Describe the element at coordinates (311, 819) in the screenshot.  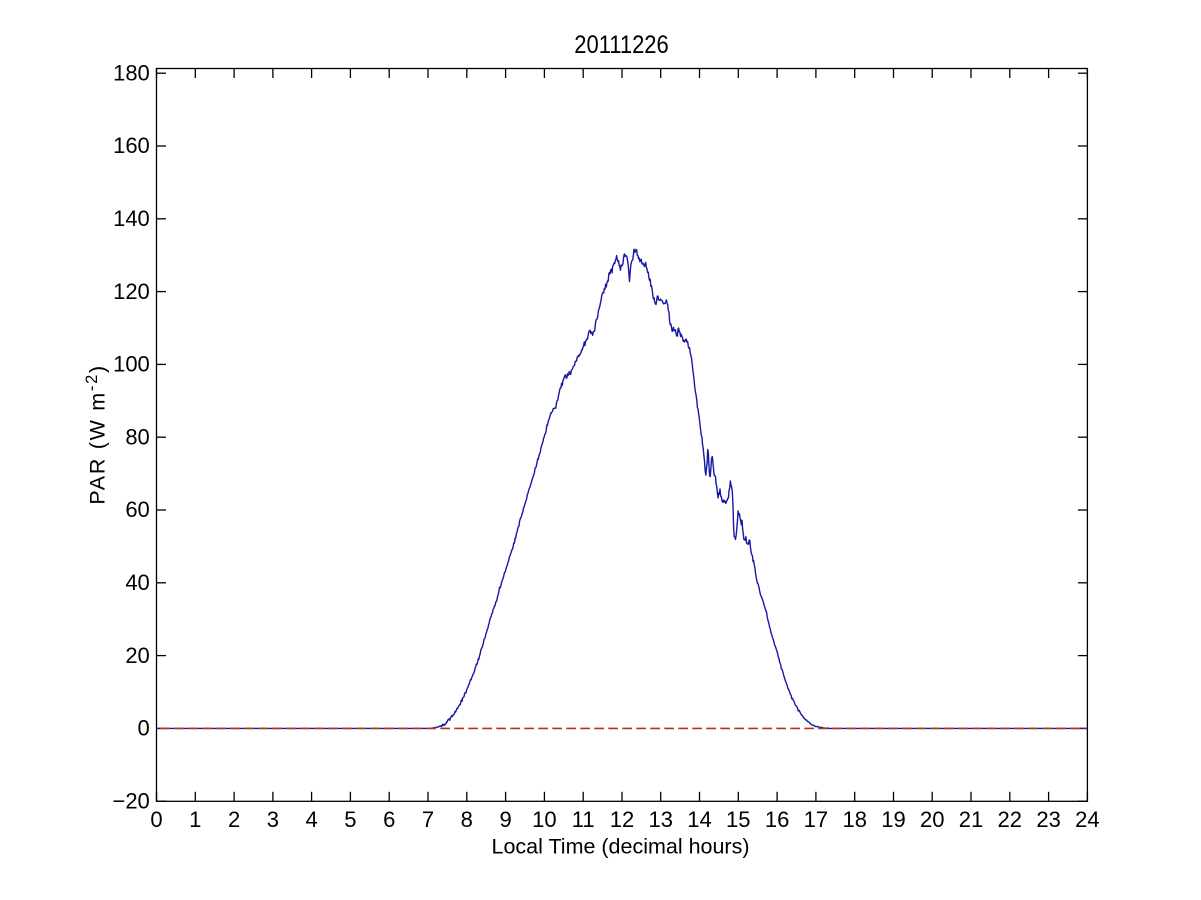
I see `svg-text: 4` at that location.